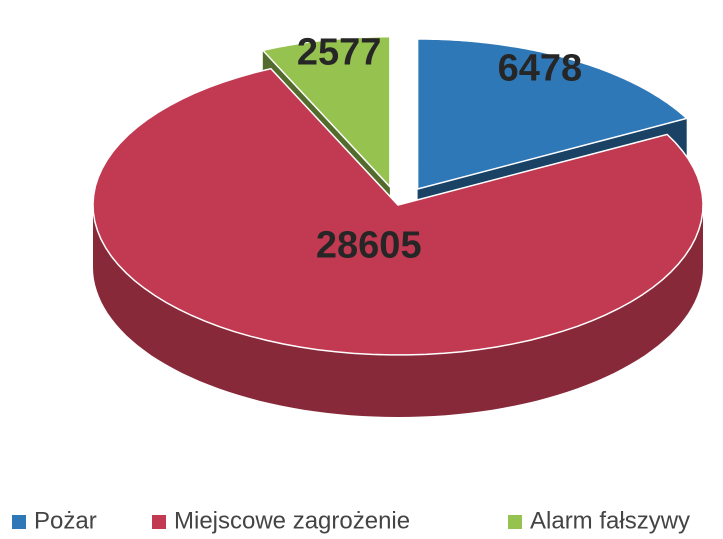 Image resolution: width=723 pixels, height=539 pixels. Describe the element at coordinates (292, 520) in the screenshot. I see `legend-label: Miejscowe zagrożenie` at that location.